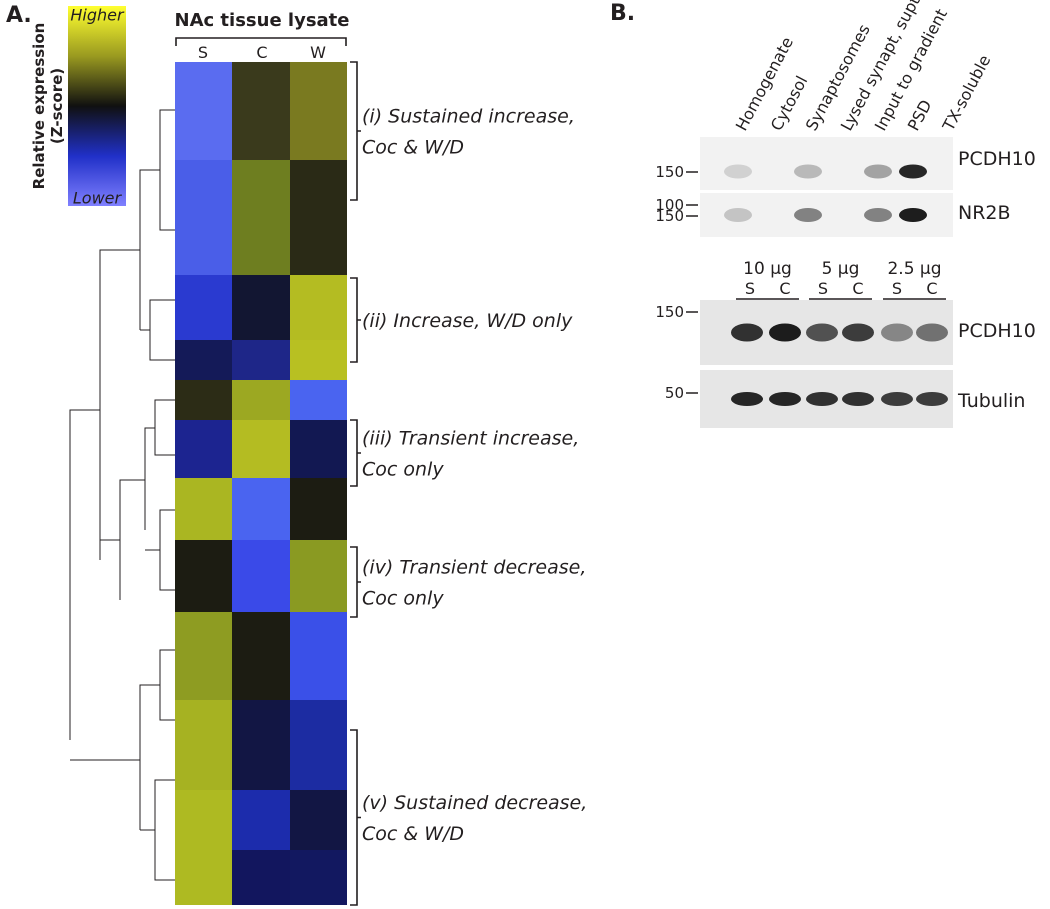  What do you see at coordinates (622, 13) in the screenshot?
I see `panel-label: B.` at bounding box center [622, 13].